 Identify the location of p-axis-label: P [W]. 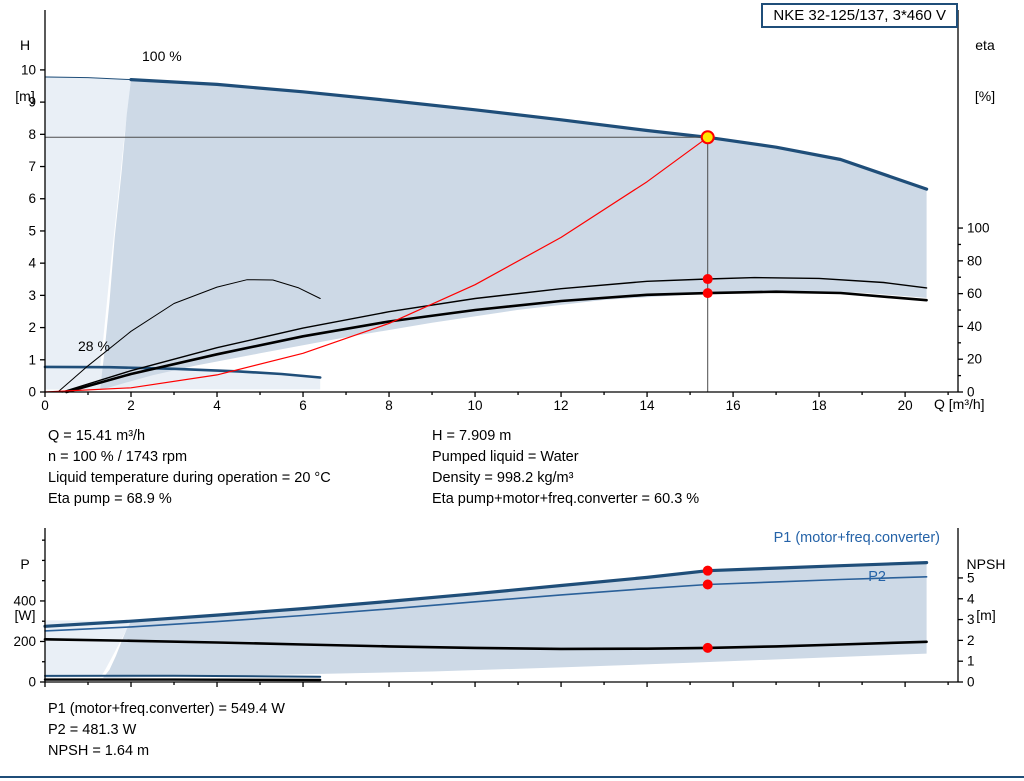
(25, 590).